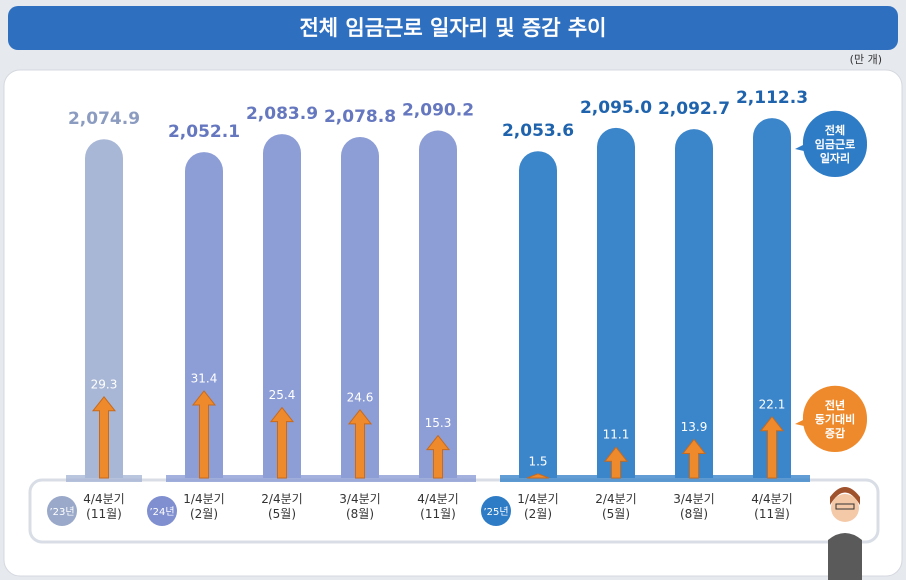  I want to click on change-label: 13.9, so click(694, 427).